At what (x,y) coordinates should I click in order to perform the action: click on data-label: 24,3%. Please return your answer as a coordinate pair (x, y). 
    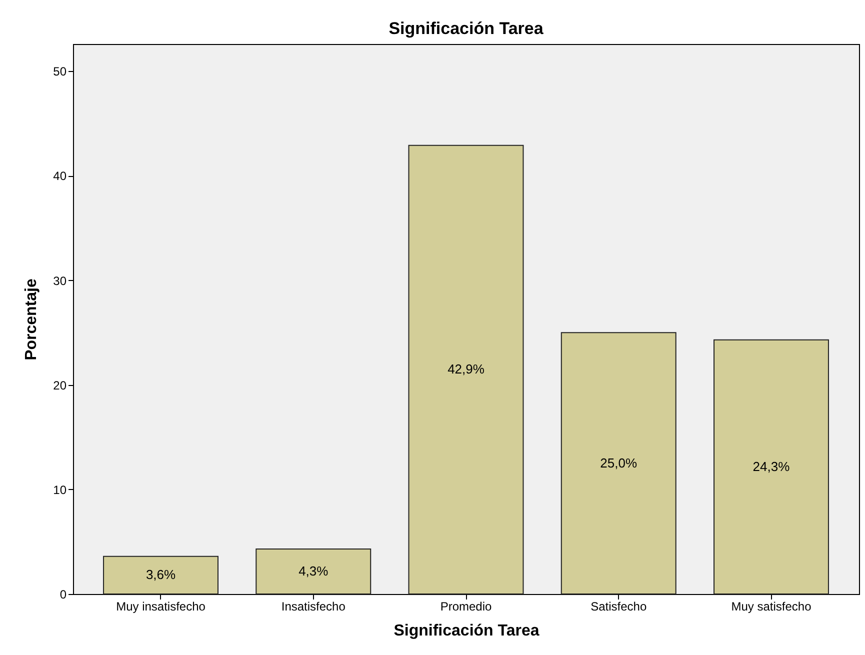
    Looking at the image, I should click on (771, 466).